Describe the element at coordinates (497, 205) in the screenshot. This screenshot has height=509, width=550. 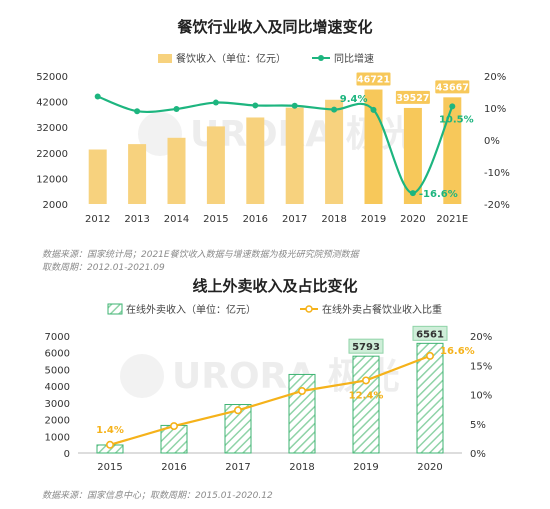
I see `y2-tick-label: -20%` at that location.